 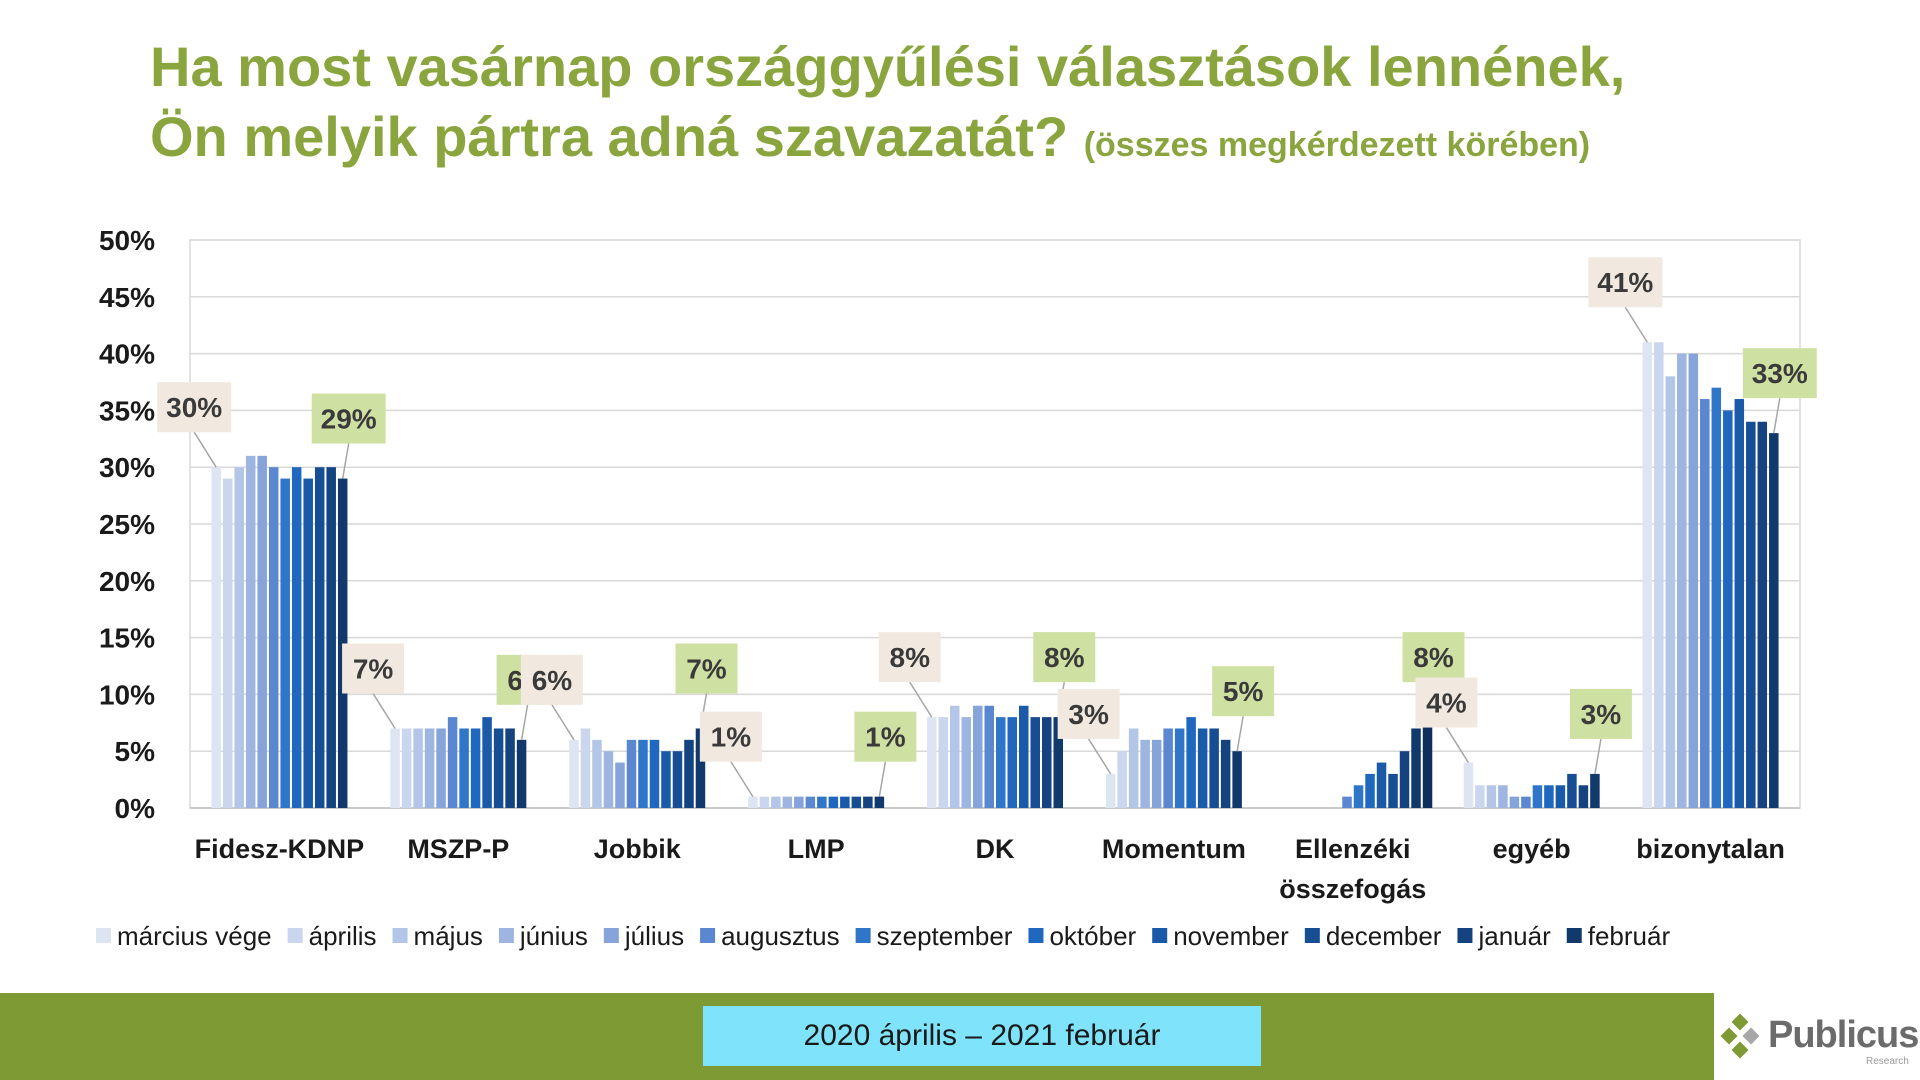 I want to click on legend-label: január, so click(x=1514, y=936).